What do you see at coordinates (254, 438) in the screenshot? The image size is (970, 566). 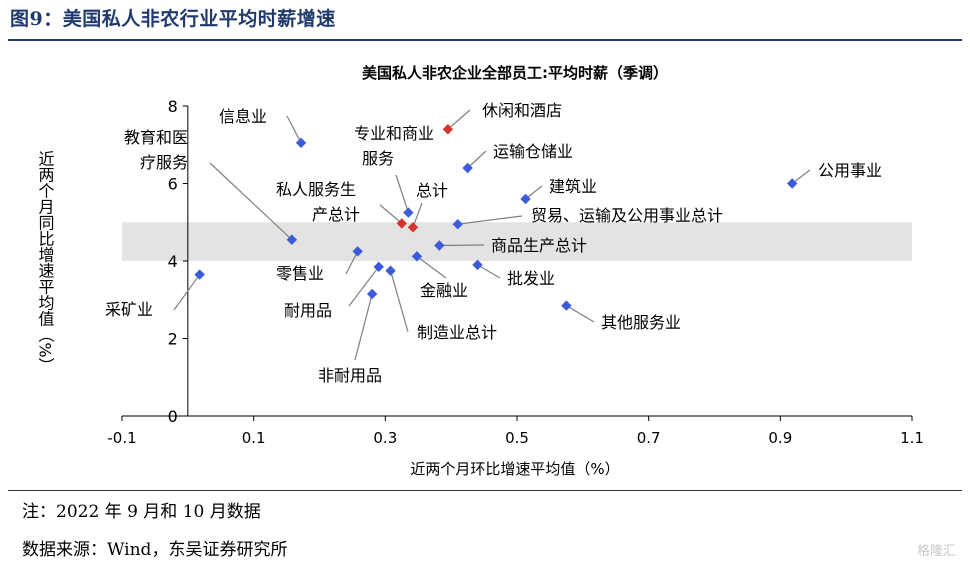 I see `x-tick-label: 0.1` at bounding box center [254, 438].